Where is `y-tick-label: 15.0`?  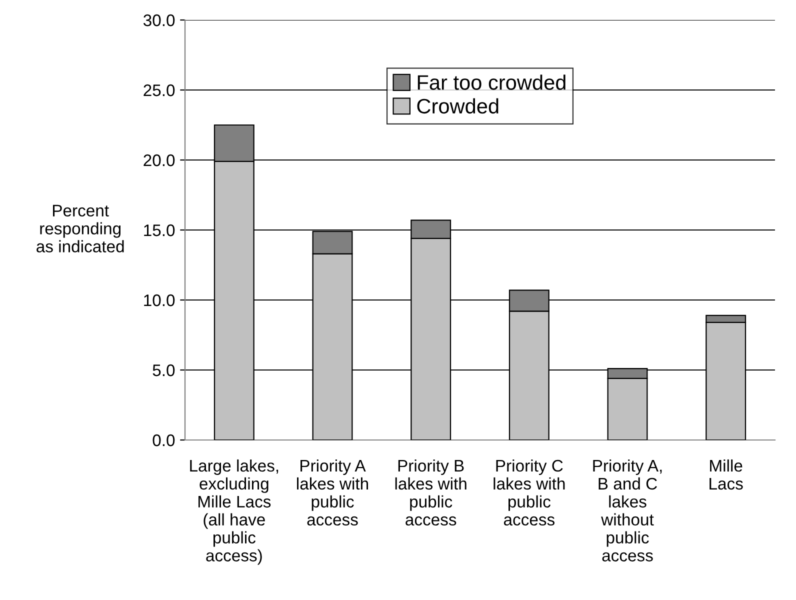 y-tick-label: 15.0 is located at coordinates (159, 230).